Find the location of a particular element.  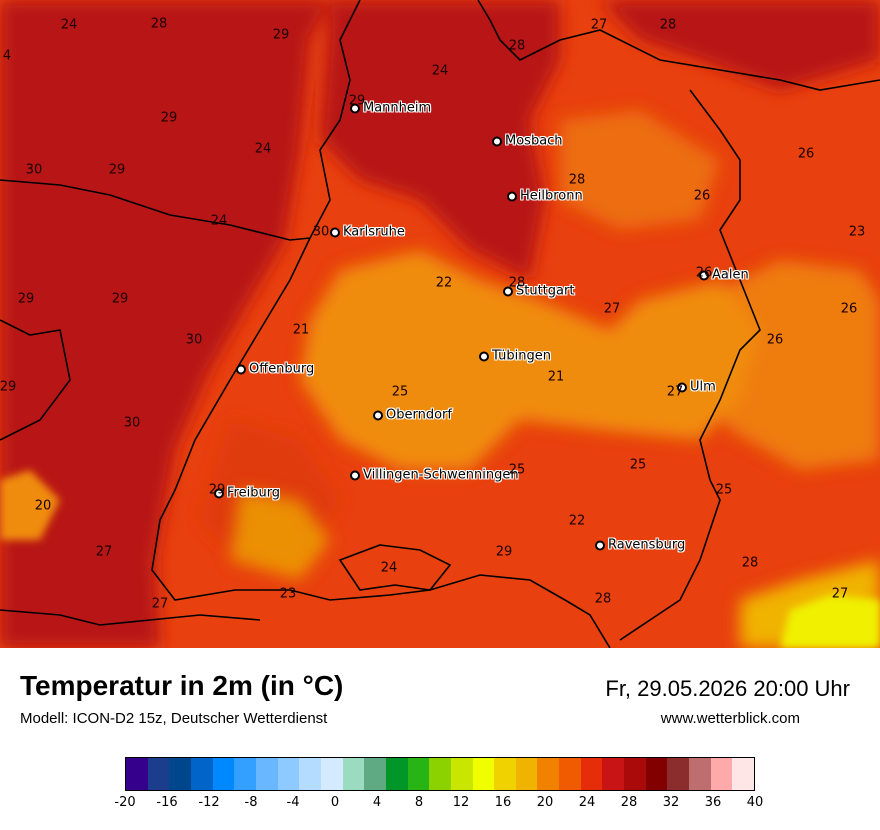

city-marker-ravensburg: Ravensburg is located at coordinates (640, 545).